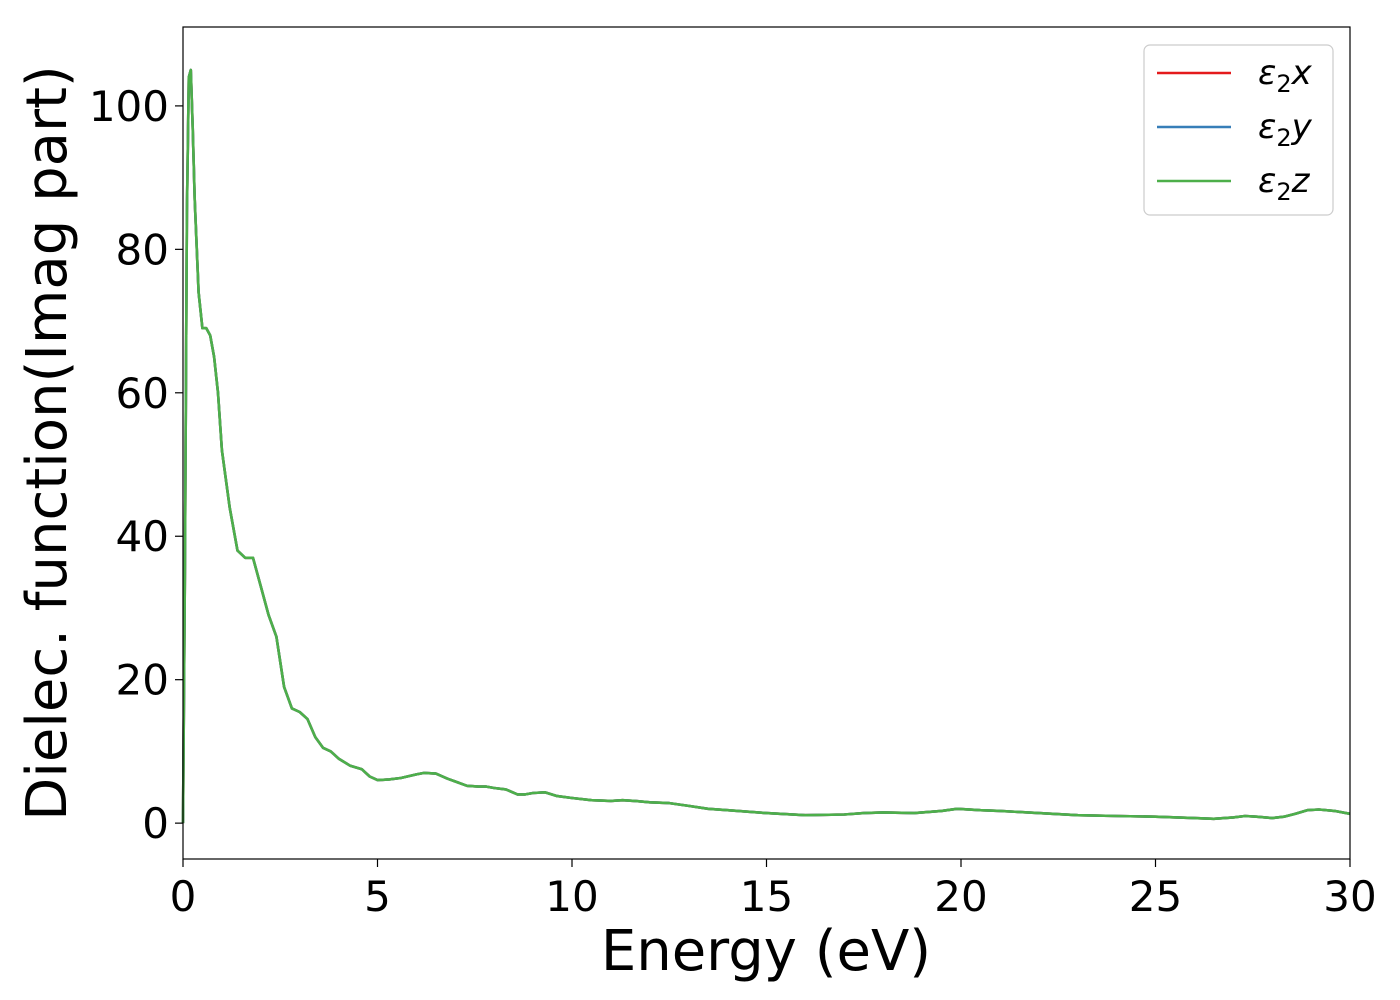 This screenshot has width=1400, height=1000. I want to click on x-tick-label: 15, so click(766, 896).